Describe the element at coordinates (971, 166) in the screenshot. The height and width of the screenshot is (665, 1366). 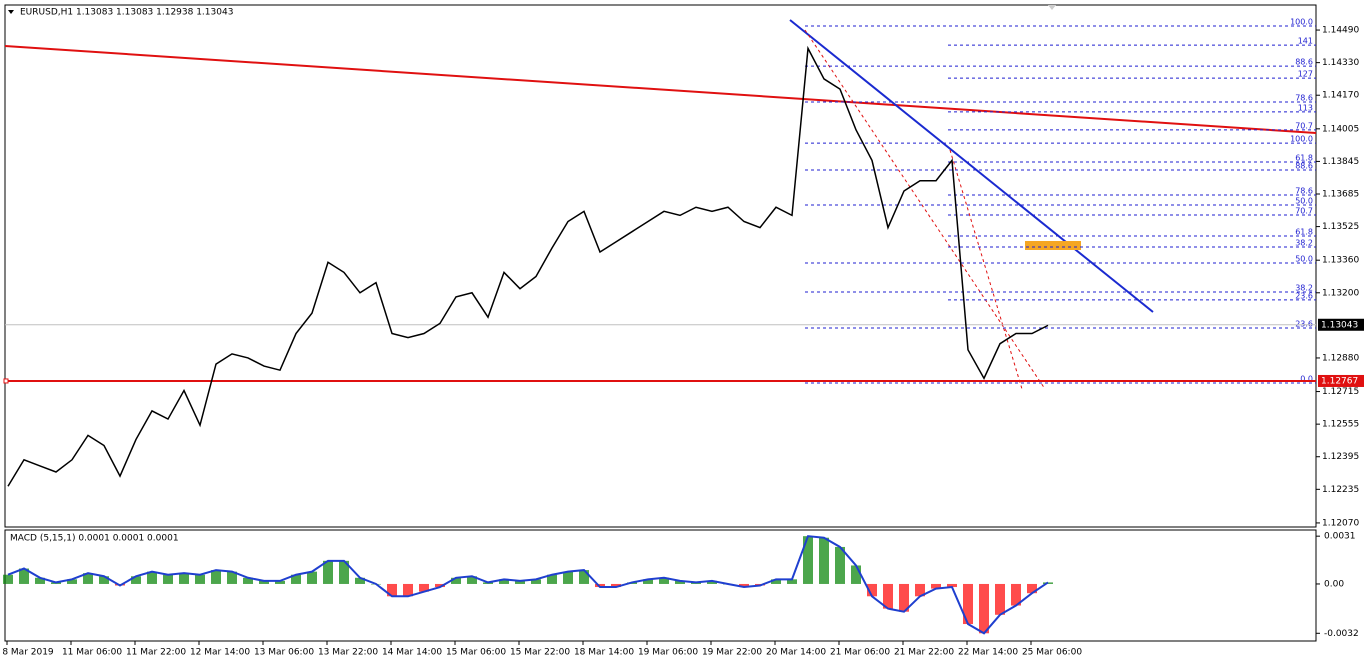
I see `trendline-blue` at that location.